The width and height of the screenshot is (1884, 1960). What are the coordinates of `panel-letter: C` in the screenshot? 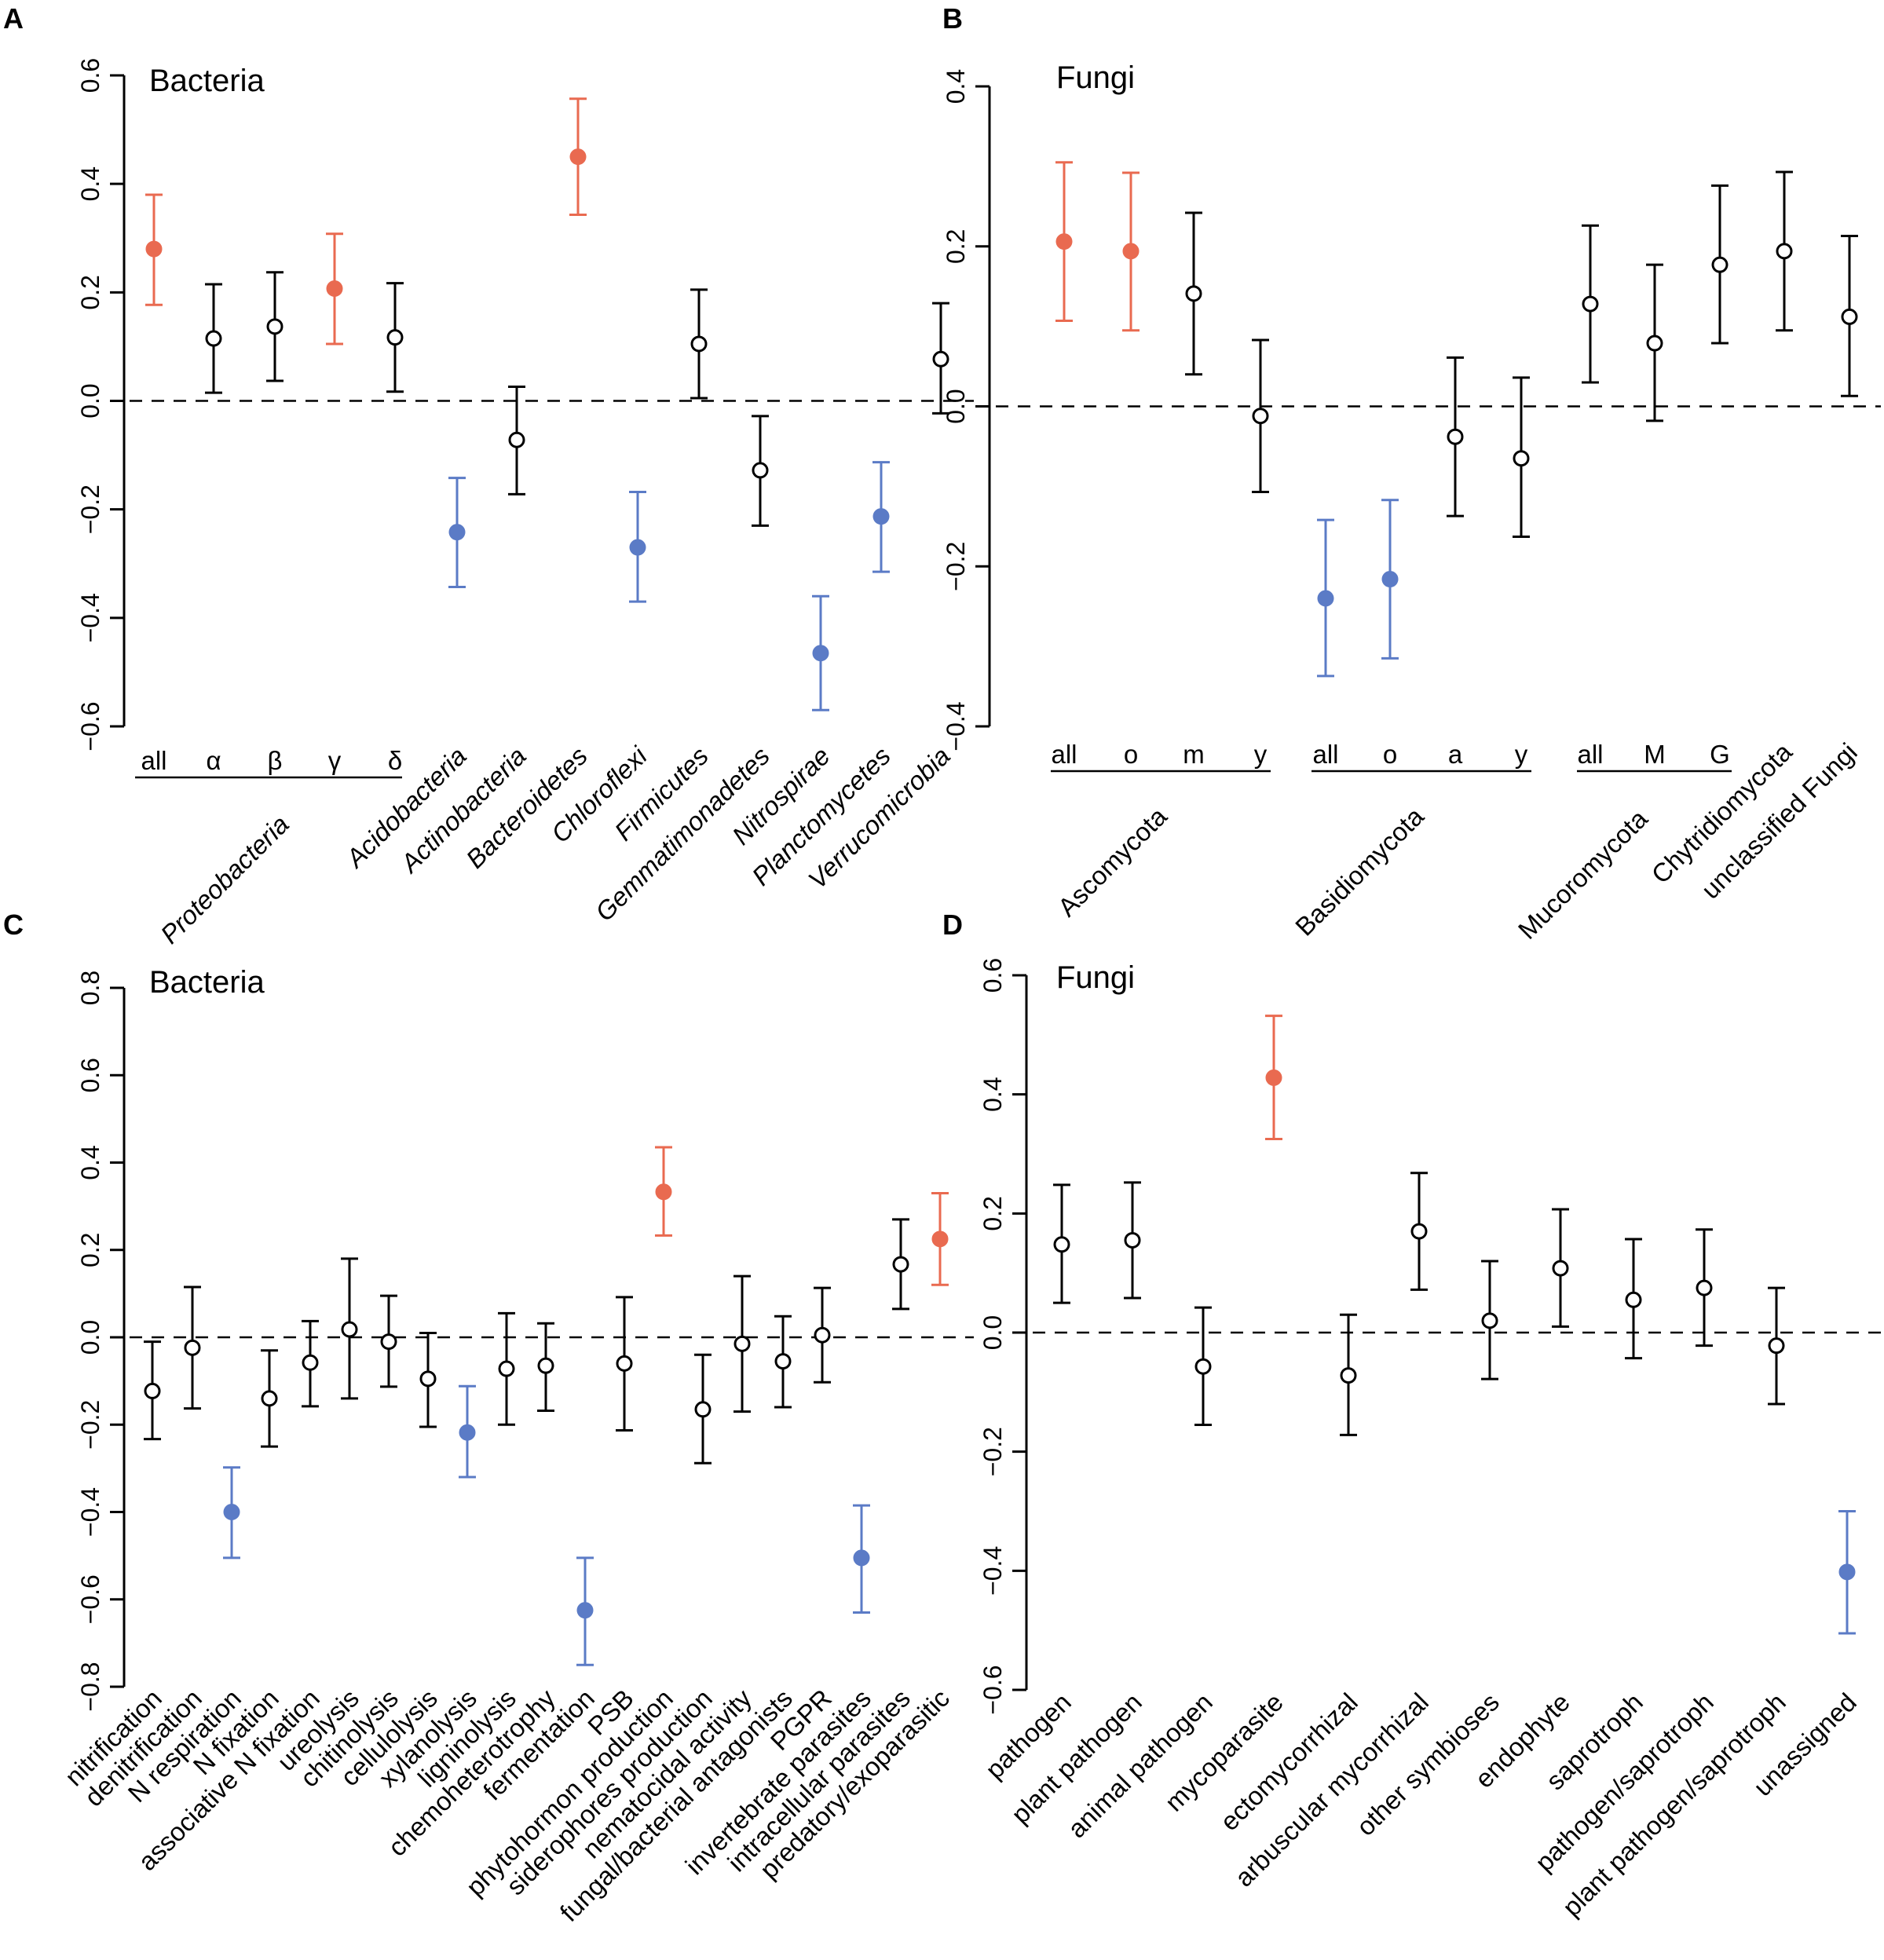 It's located at (13, 925).